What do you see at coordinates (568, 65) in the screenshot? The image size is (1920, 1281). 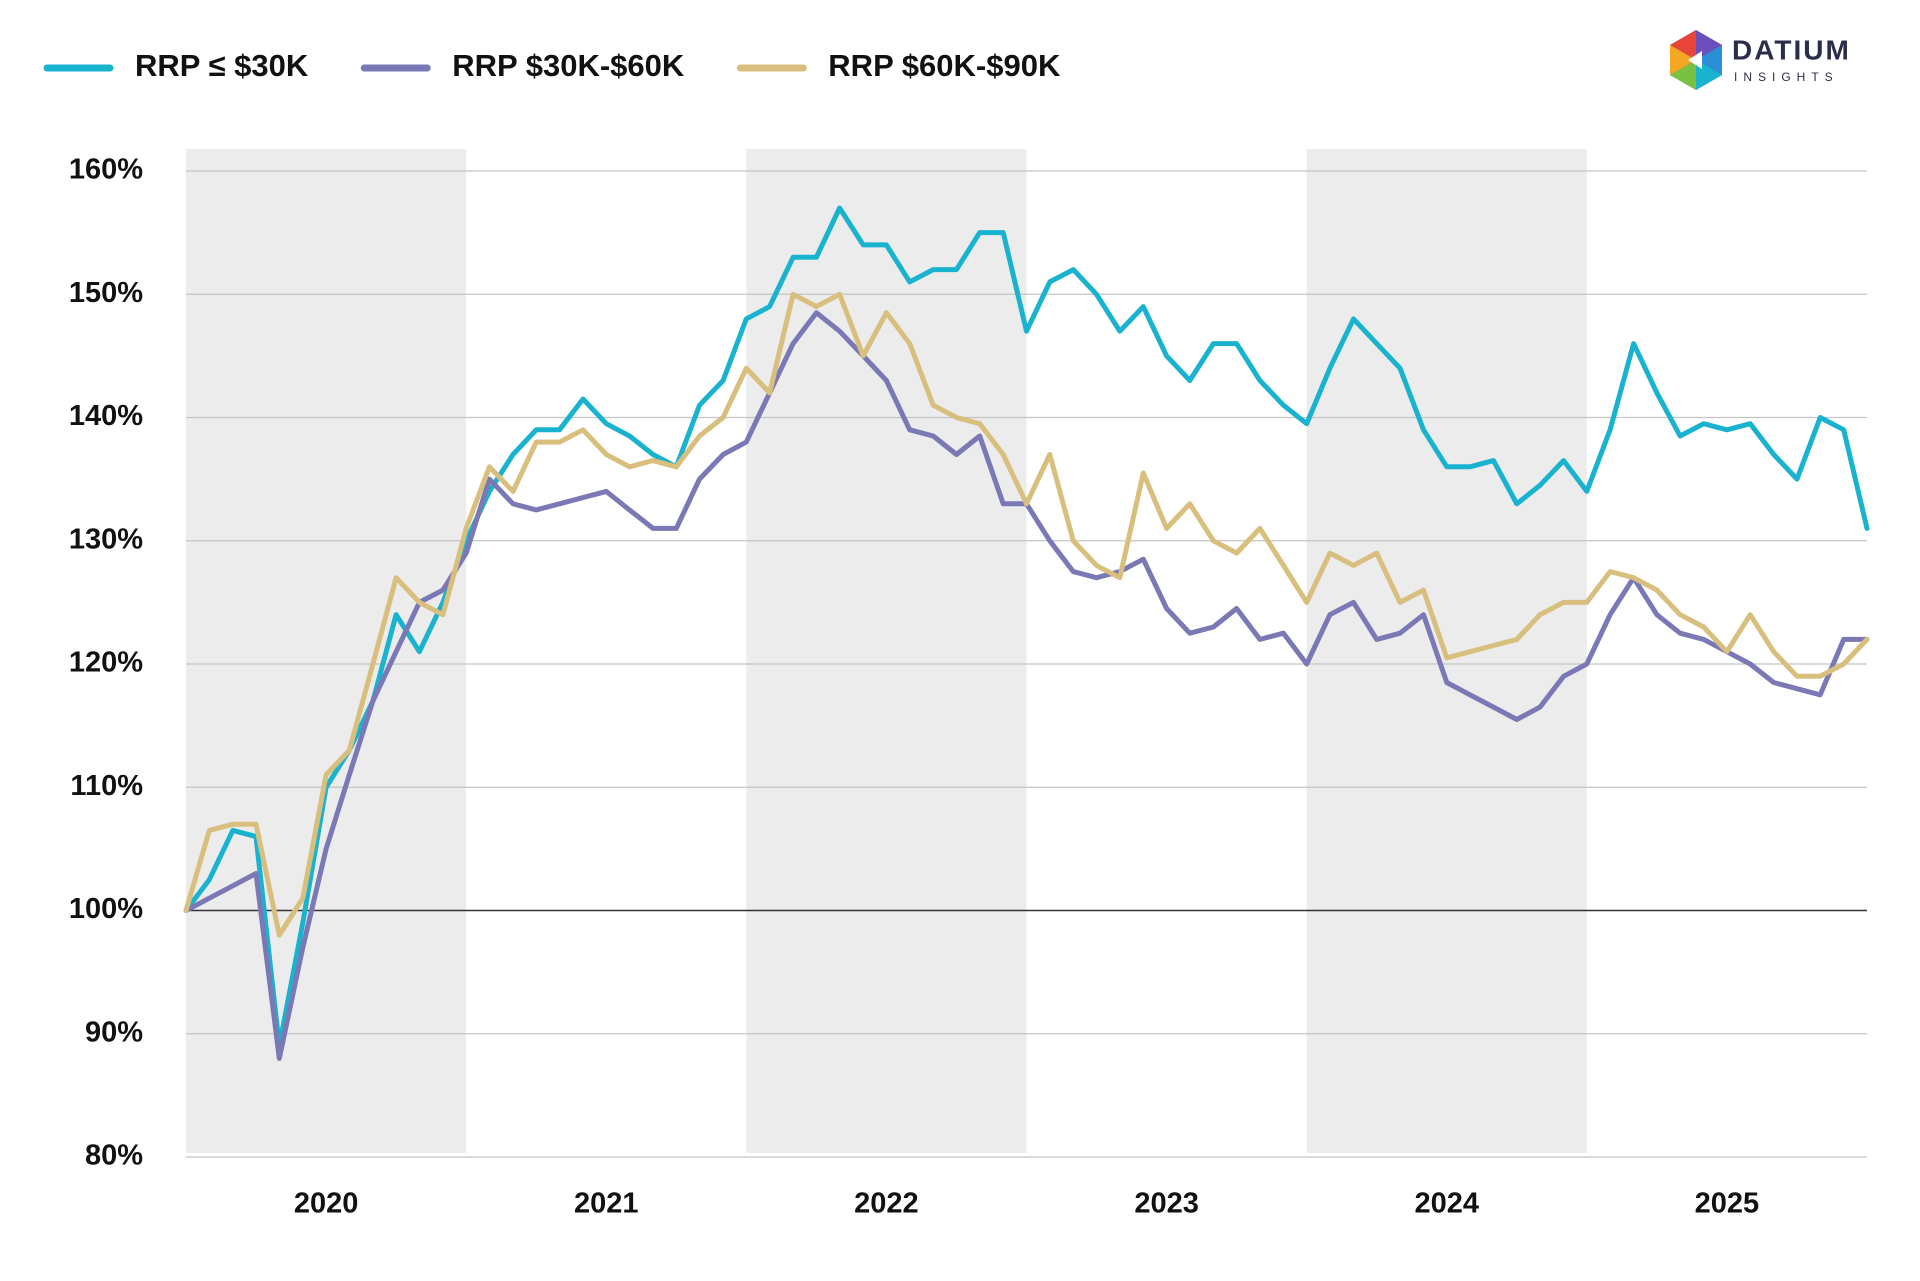 I see `legend-label: RRP $30K-$60K` at bounding box center [568, 65].